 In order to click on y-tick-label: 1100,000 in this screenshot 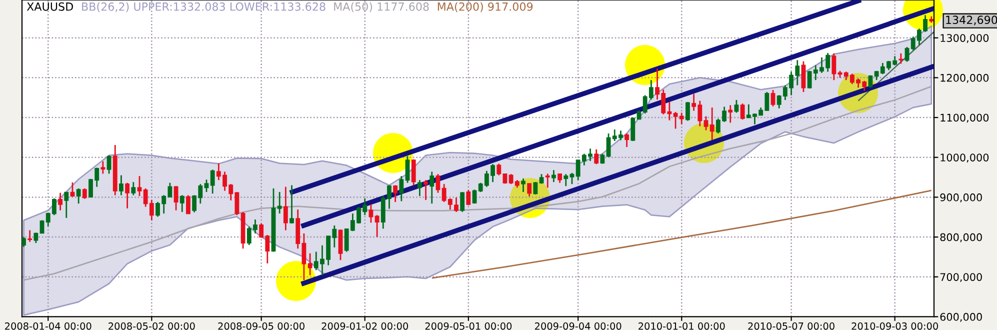, I will do `click(964, 118)`.